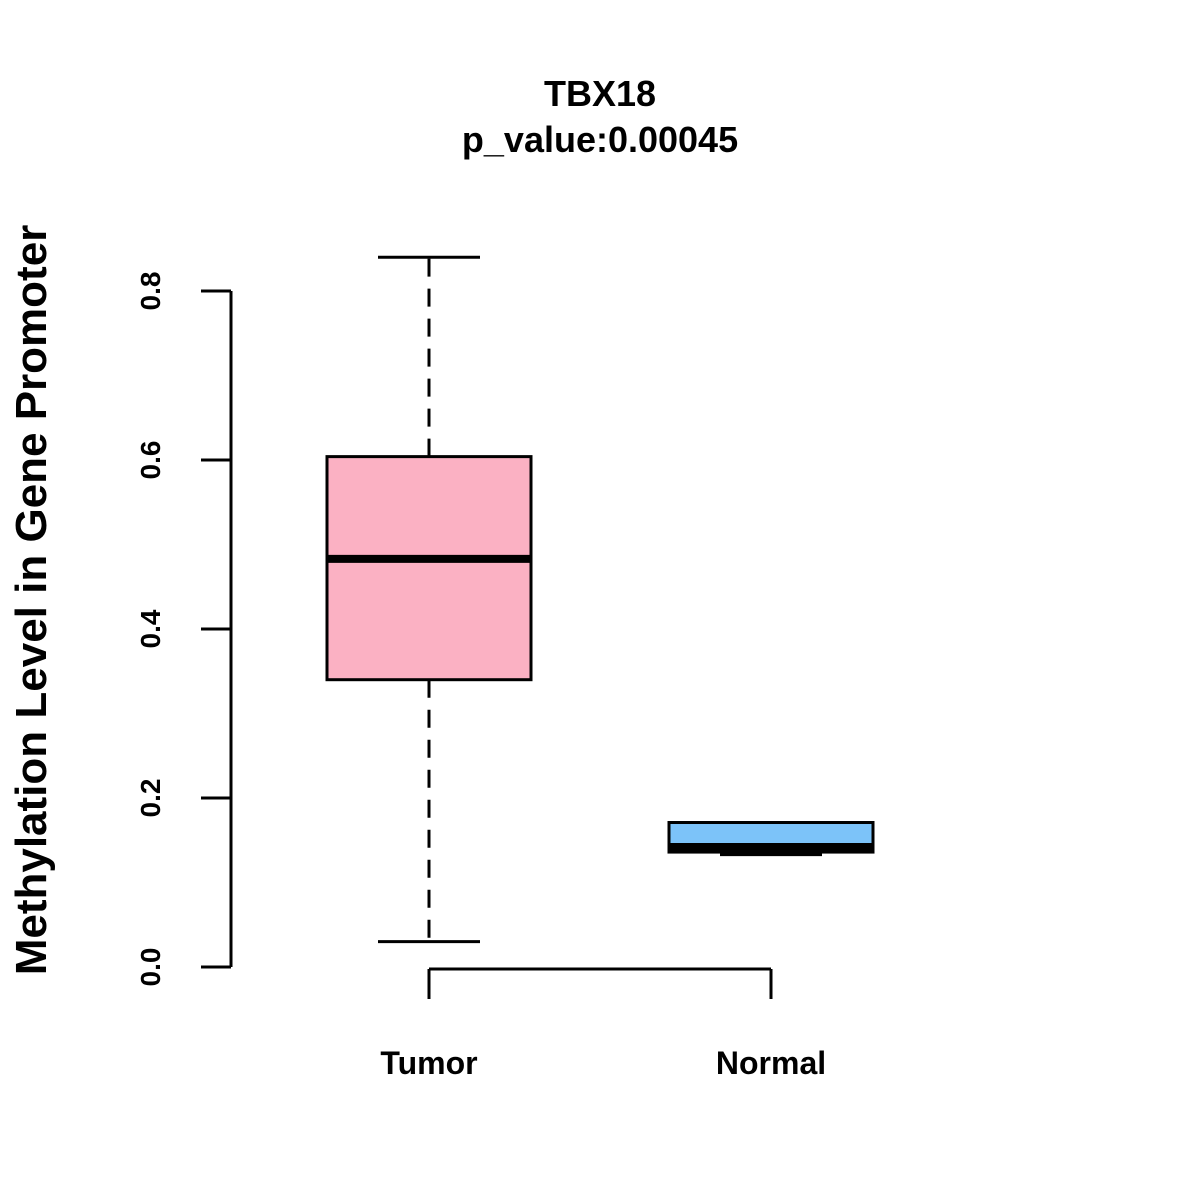 Image resolution: width=1200 pixels, height=1200 pixels. What do you see at coordinates (429, 568) in the screenshot?
I see `box-tumor` at bounding box center [429, 568].